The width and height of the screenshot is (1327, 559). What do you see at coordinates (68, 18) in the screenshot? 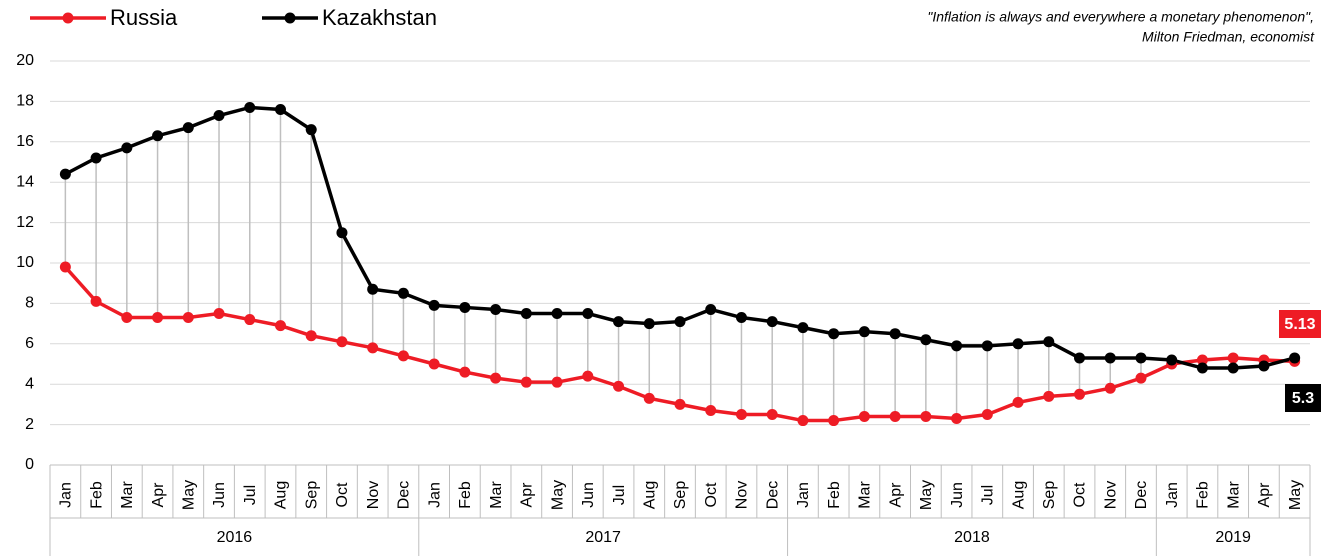
I see `legend-marker` at bounding box center [68, 18].